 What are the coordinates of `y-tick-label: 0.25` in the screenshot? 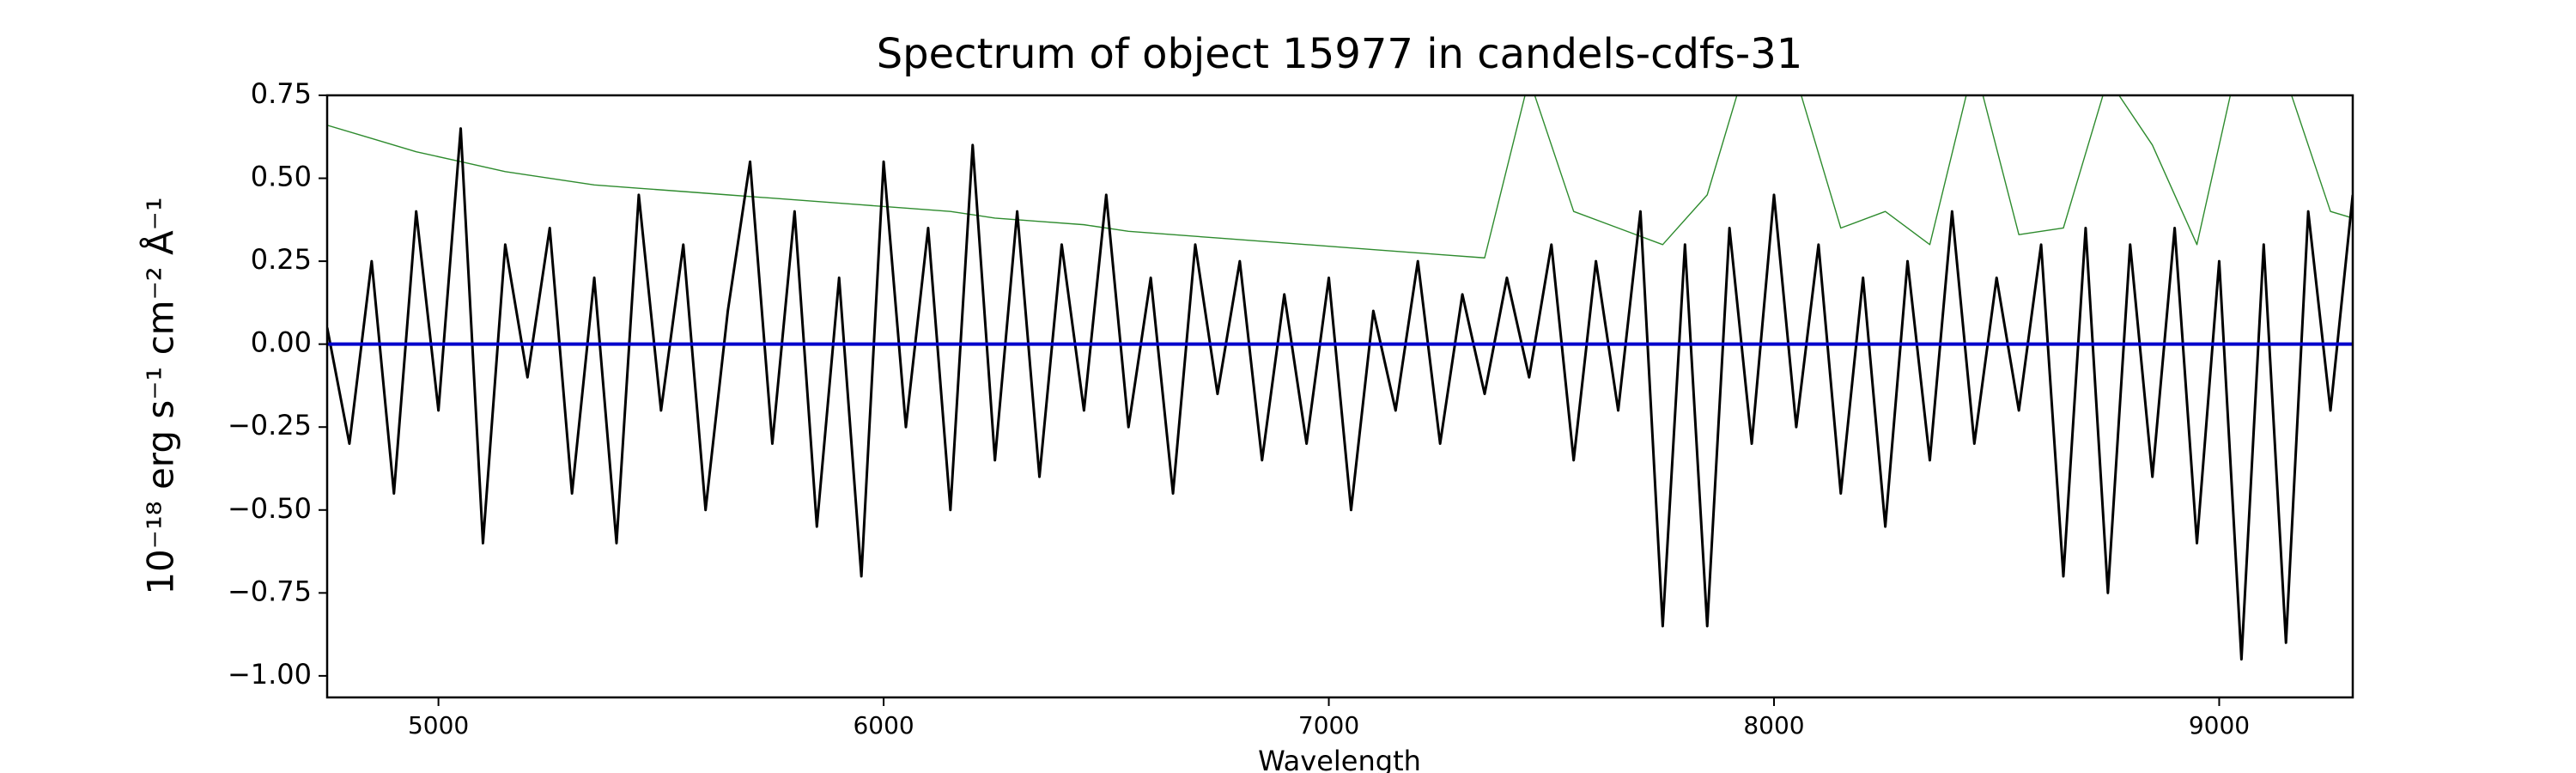 It's located at (281, 259).